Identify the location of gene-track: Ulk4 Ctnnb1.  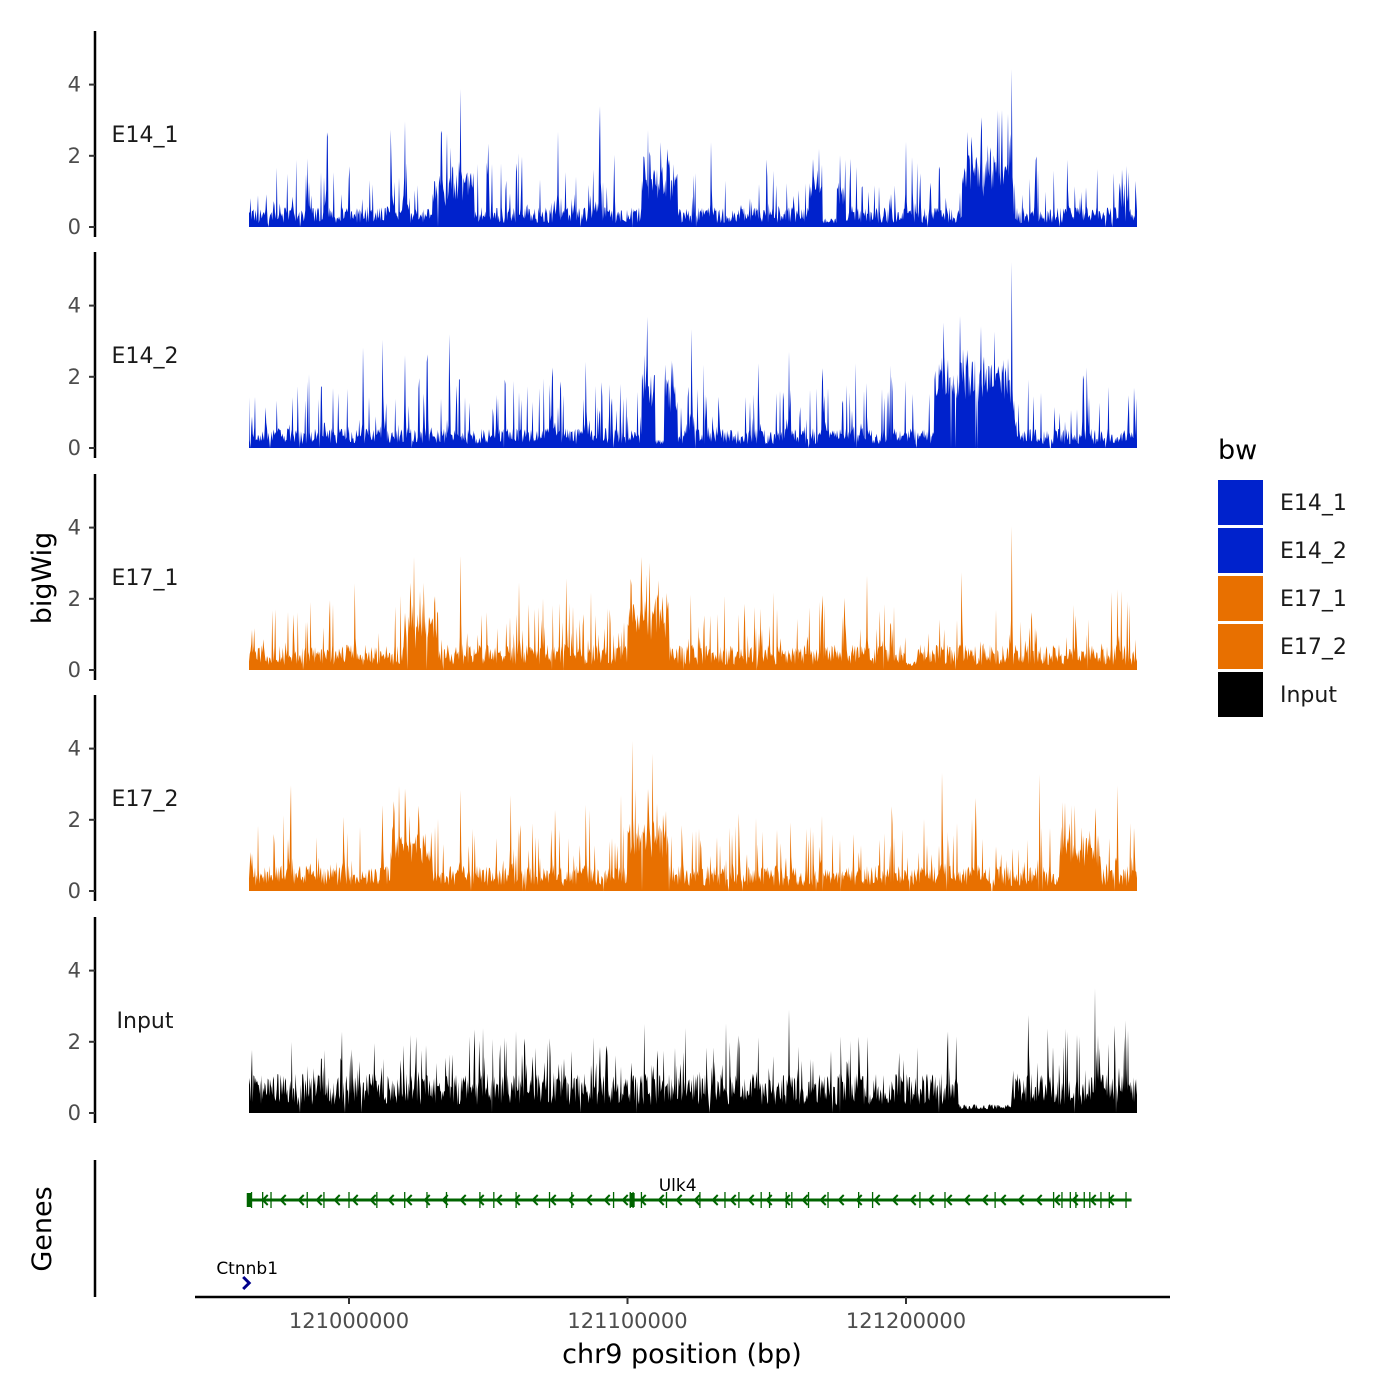
(612, 1228).